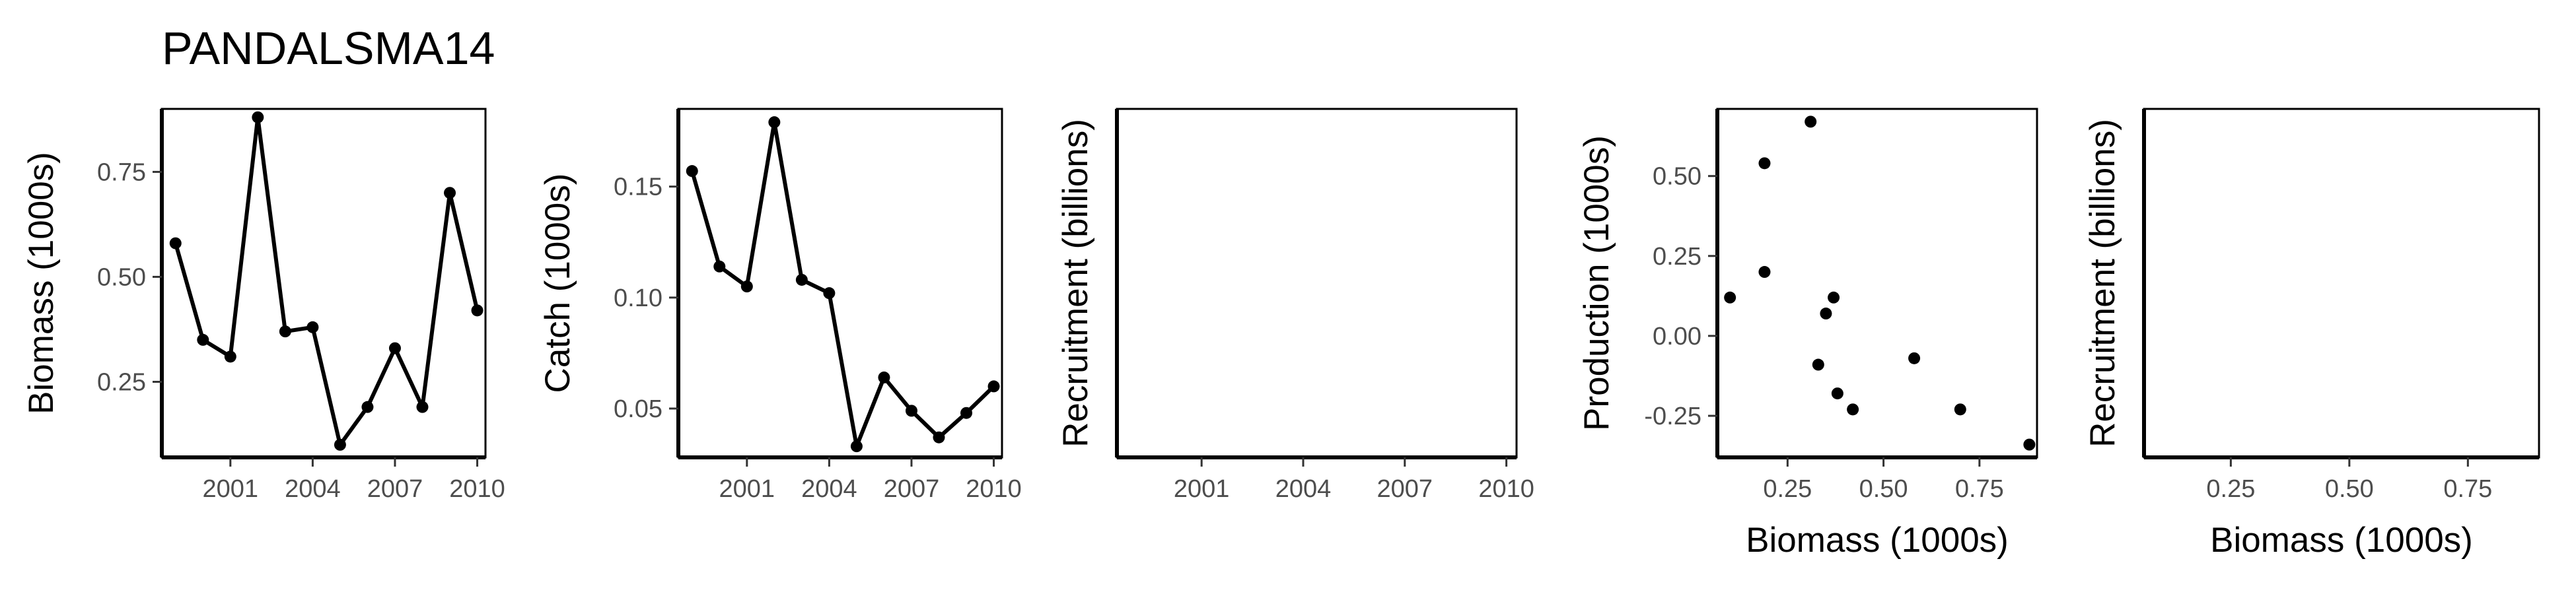 Image resolution: width=2576 pixels, height=594 pixels. Describe the element at coordinates (1677, 336) in the screenshot. I see `y-tick-label: 0.00` at that location.